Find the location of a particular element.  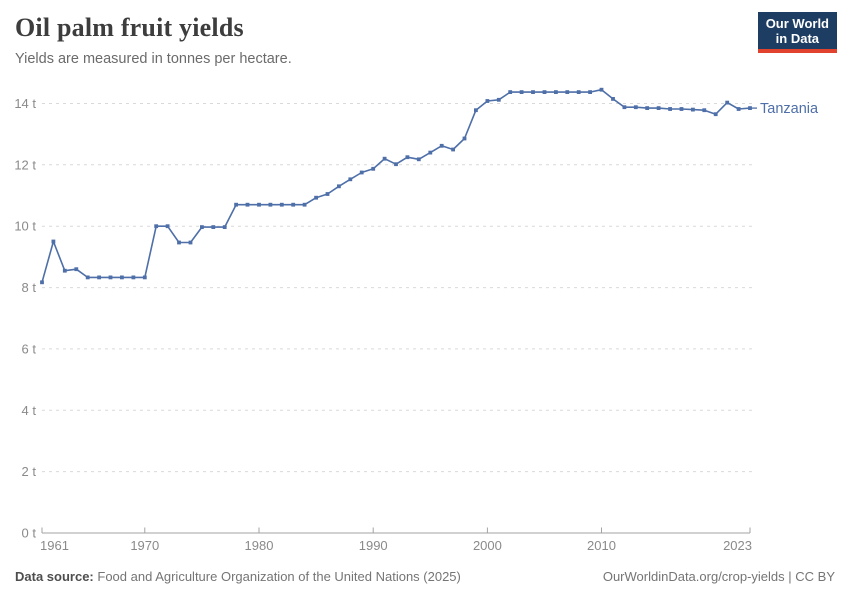

data-source-label: Data source: is located at coordinates (54, 576).